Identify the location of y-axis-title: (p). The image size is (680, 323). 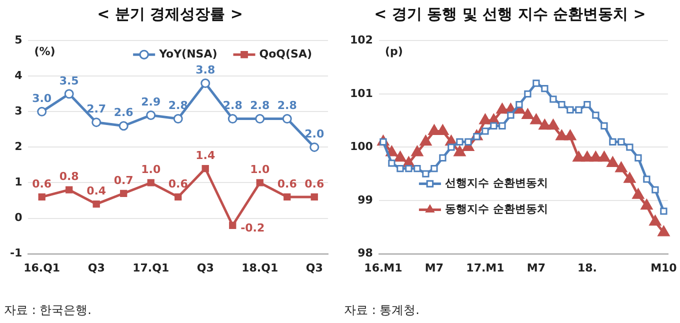
(393, 51).